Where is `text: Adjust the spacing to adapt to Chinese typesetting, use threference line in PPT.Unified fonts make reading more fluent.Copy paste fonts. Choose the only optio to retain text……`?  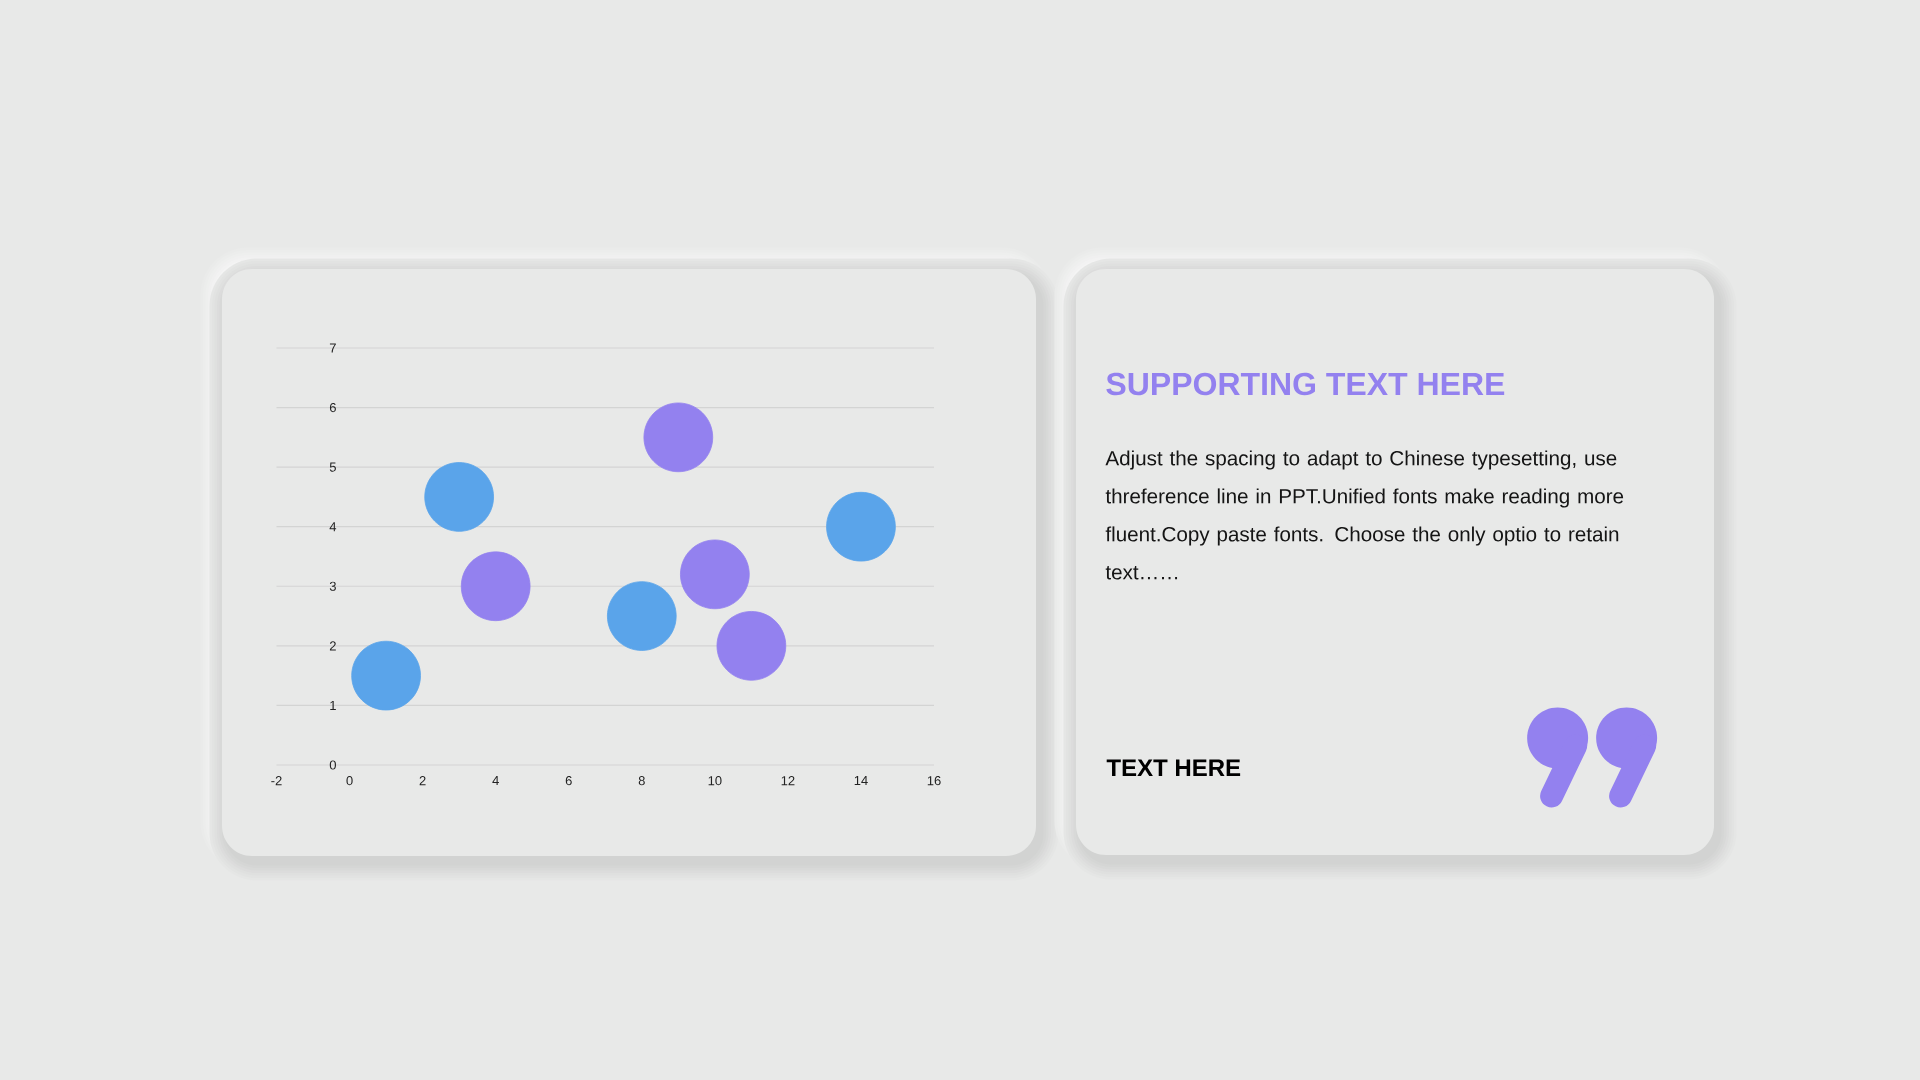 text: Adjust the spacing to adapt to Chinese typesetting, use threference line in PPT.Unified fonts make reading more fluent.Copy paste fonts. Choose the only optio to retain text…… is located at coordinates (1364, 515).